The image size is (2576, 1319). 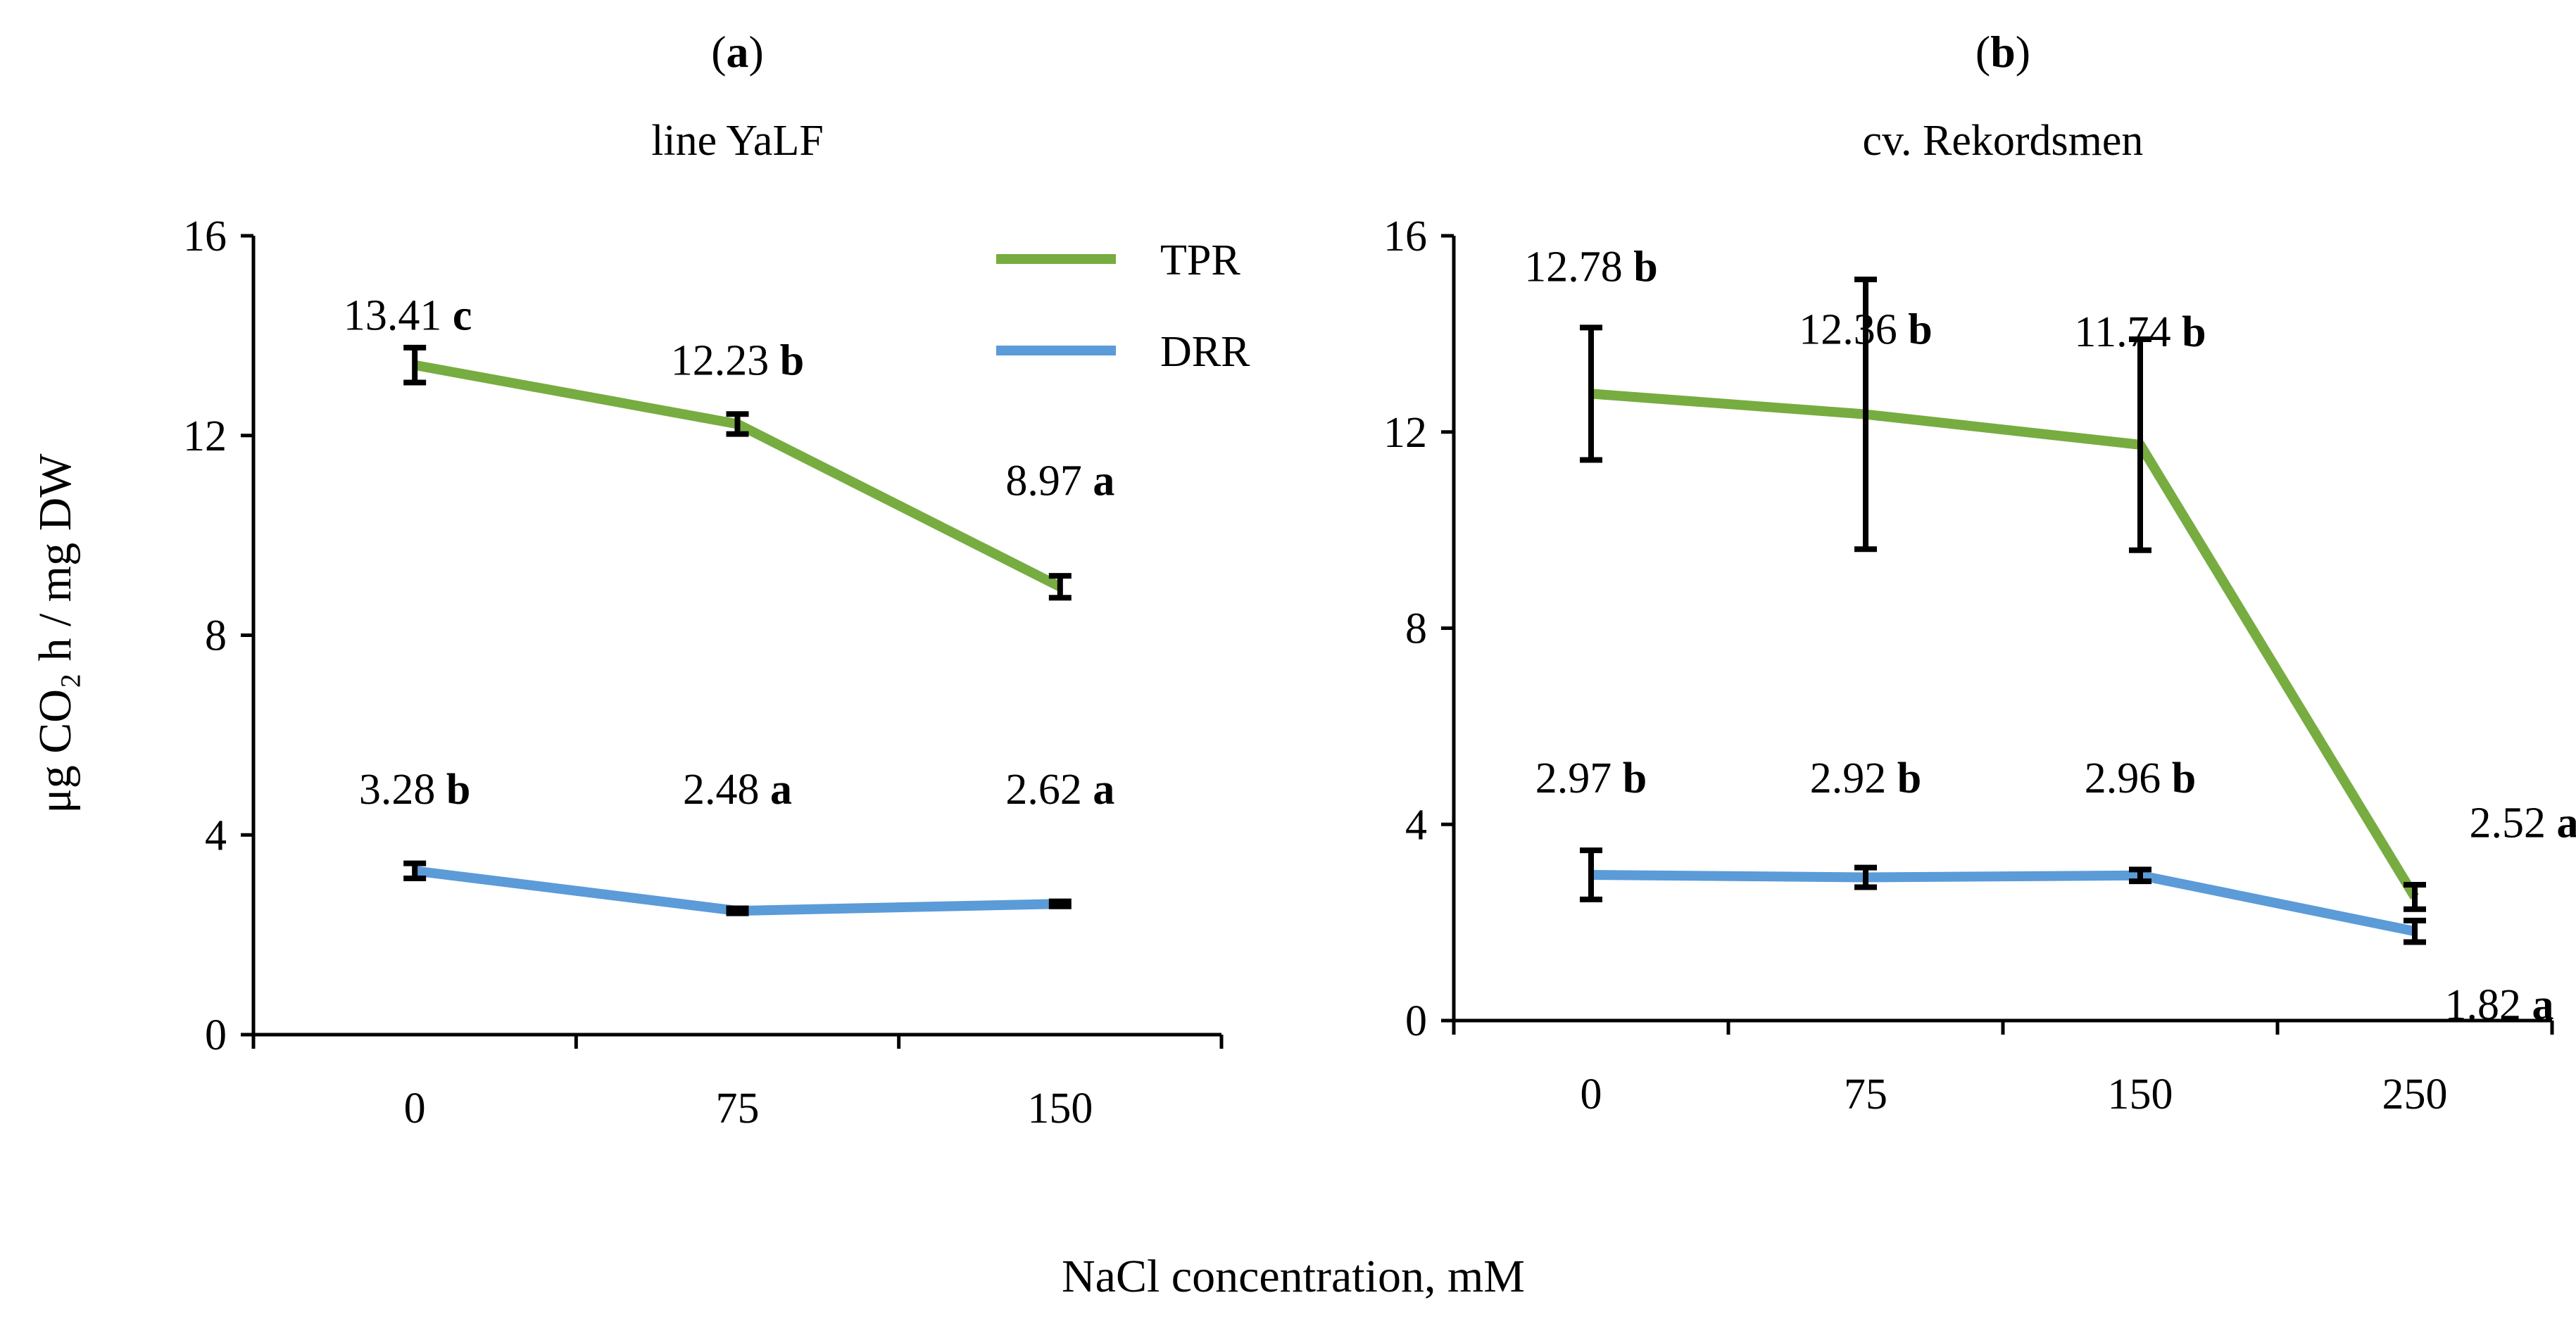 I want to click on series-drr: 2.97 b 2.92 b 2.96 b 1.82 a, so click(x=2044, y=892).